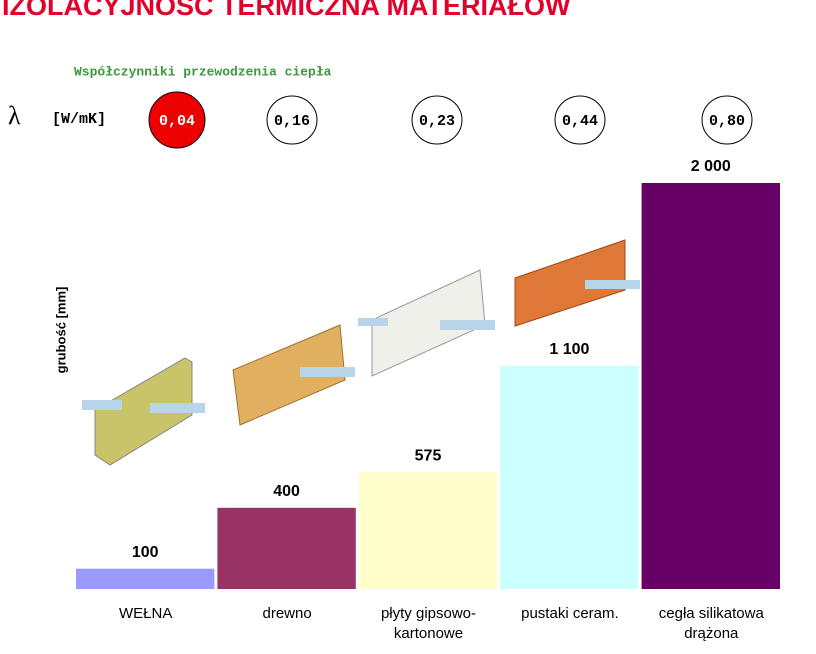 The height and width of the screenshot is (654, 816). What do you see at coordinates (145, 552) in the screenshot?
I see `value-label: 100` at bounding box center [145, 552].